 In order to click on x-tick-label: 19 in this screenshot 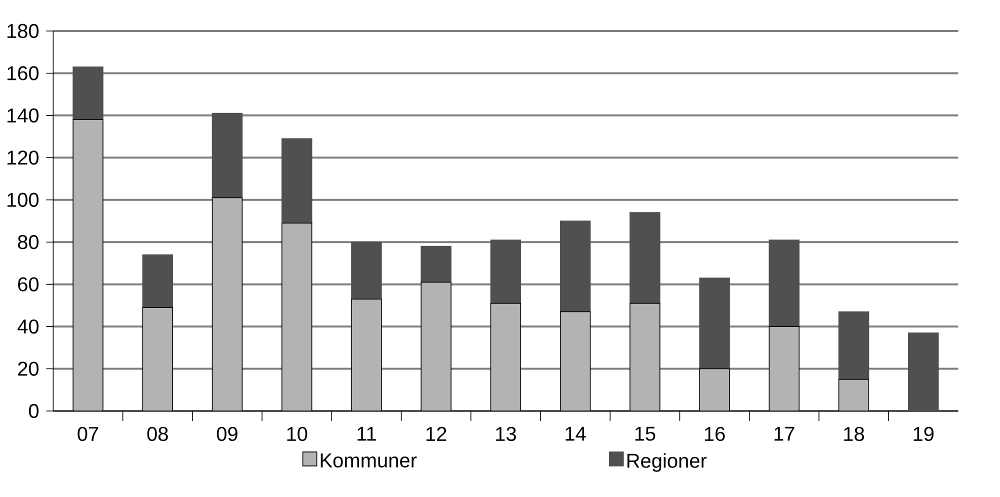, I will do `click(924, 434)`.